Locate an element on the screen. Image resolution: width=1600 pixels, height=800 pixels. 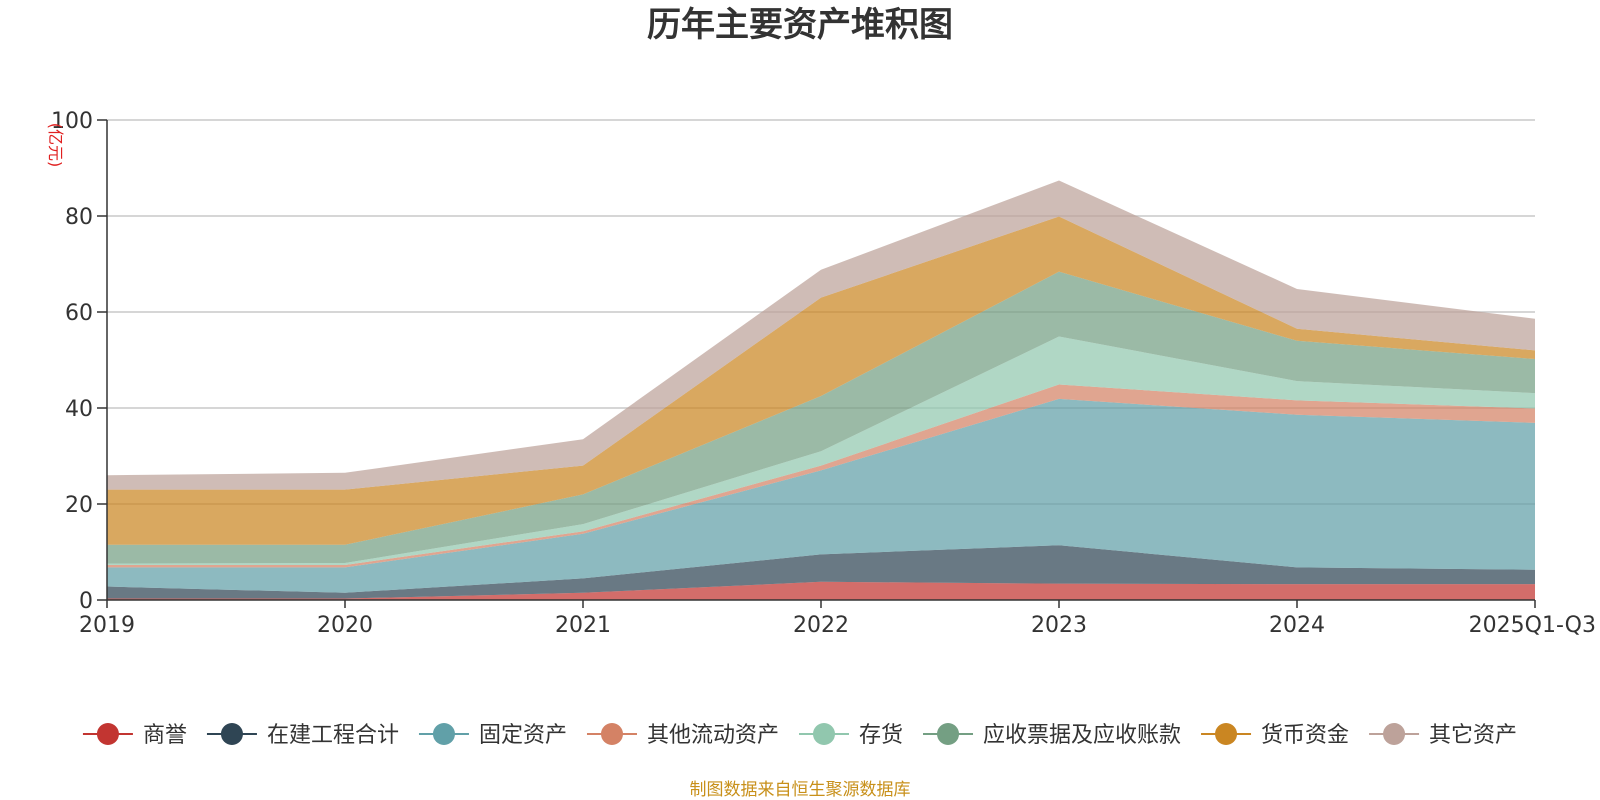
x-tick-label: 2019 is located at coordinates (107, 625).